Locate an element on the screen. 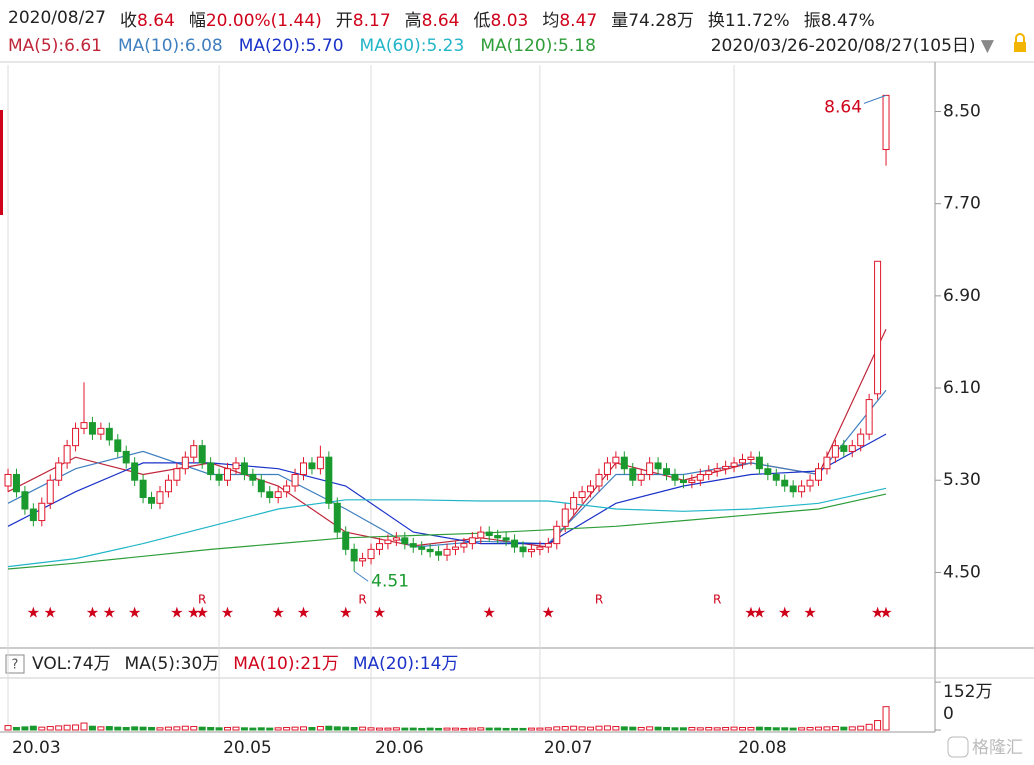  info-label: 低 is located at coordinates (482, 20).